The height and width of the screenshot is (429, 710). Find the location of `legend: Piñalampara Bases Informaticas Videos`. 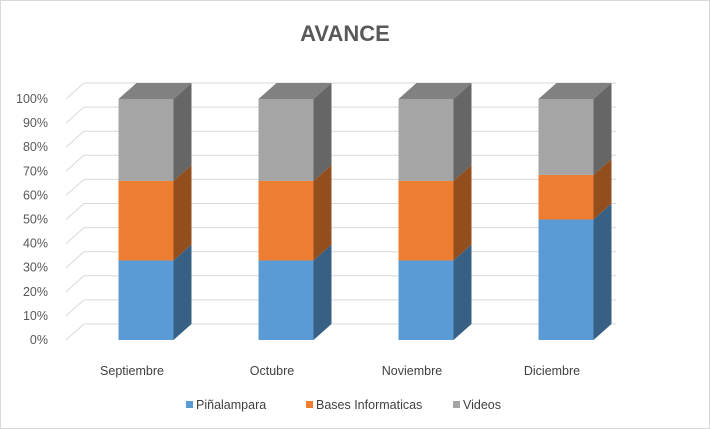

legend: Piñalampara Bases Informaticas Videos is located at coordinates (343, 405).